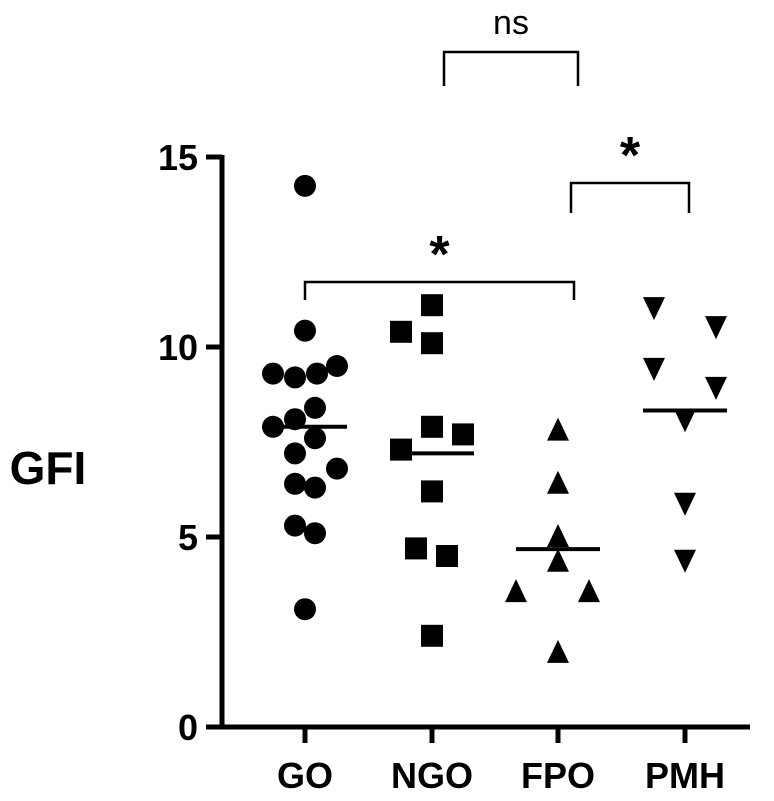 This screenshot has height=801, width=774. I want to click on x-tick-label-fpo: FPO, so click(558, 775).